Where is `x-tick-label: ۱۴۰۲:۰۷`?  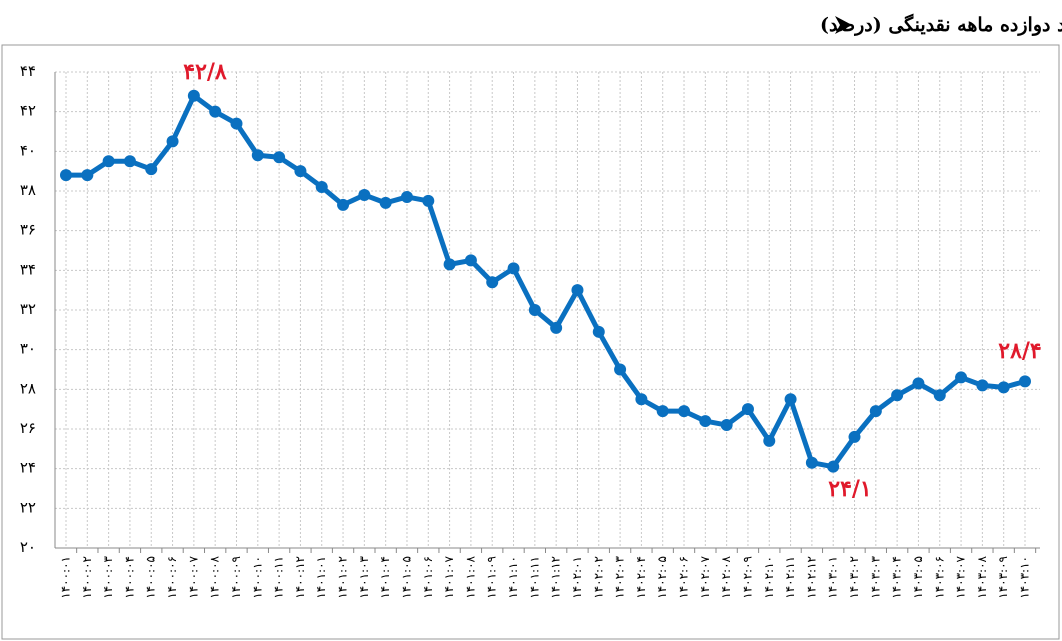
x-tick-label: ۱۴۰۲:۰۷ is located at coordinates (705, 576).